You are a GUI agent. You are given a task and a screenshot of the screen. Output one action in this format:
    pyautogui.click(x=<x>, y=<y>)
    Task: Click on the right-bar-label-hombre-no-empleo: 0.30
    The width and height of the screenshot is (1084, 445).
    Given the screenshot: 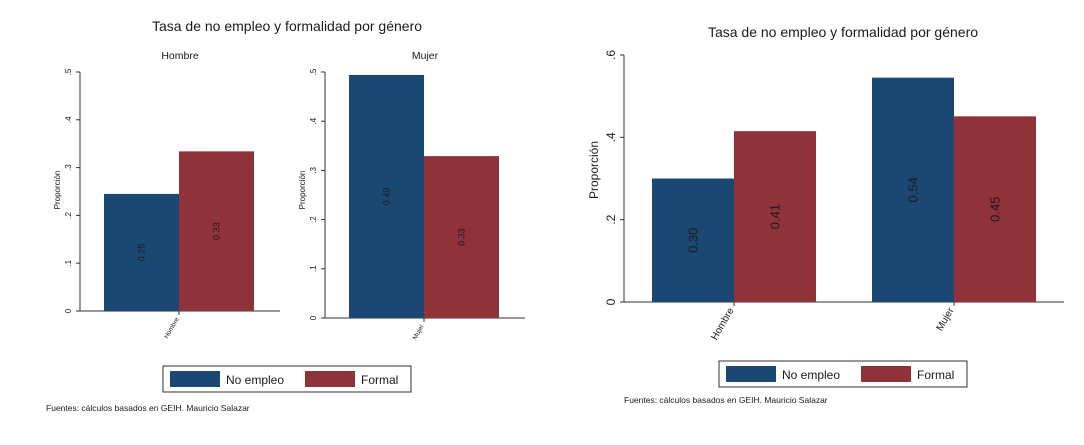 What is the action you would take?
    pyautogui.click(x=693, y=240)
    